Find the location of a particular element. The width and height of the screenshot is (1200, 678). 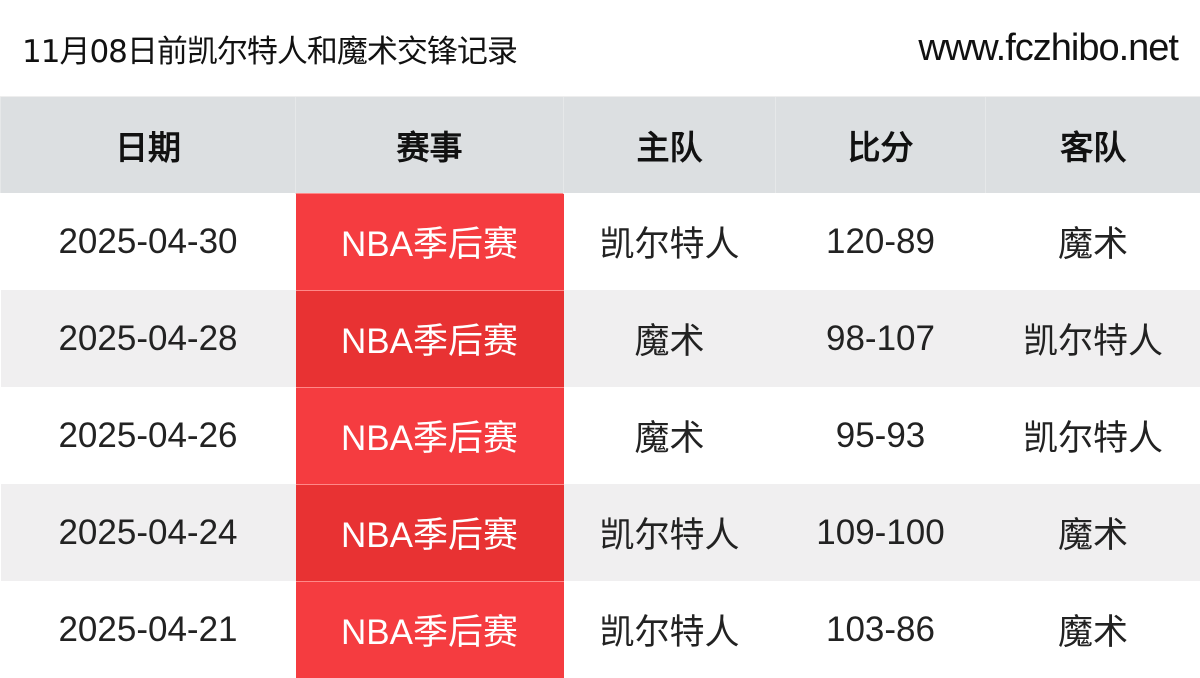

col-home: 主队 is located at coordinates (670, 145).